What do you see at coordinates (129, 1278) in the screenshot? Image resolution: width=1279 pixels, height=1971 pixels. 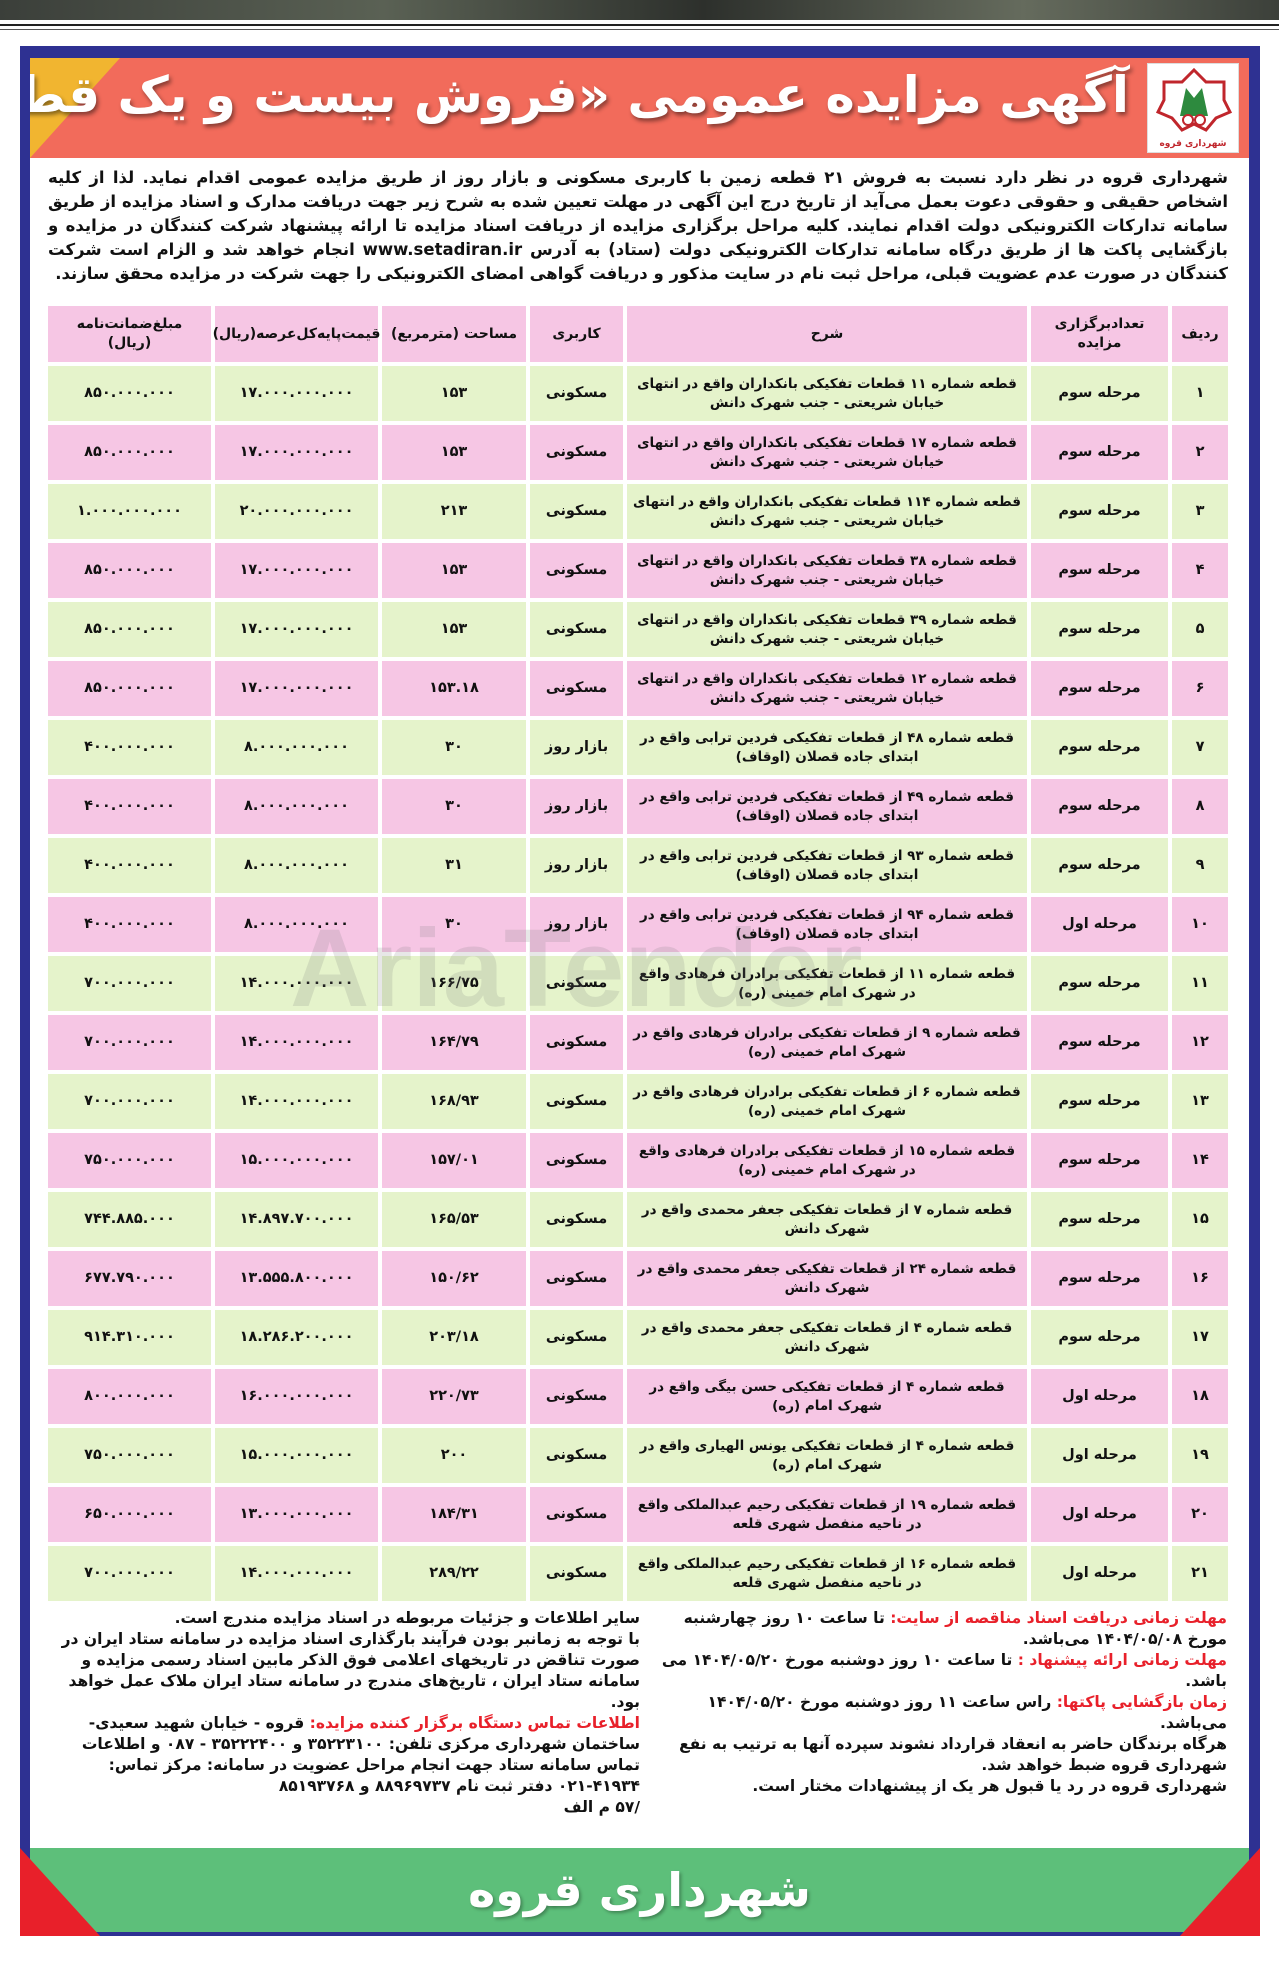 I see `cell-guarantee-amount: ۶۷۷.۷۹۰.۰۰۰` at bounding box center [129, 1278].